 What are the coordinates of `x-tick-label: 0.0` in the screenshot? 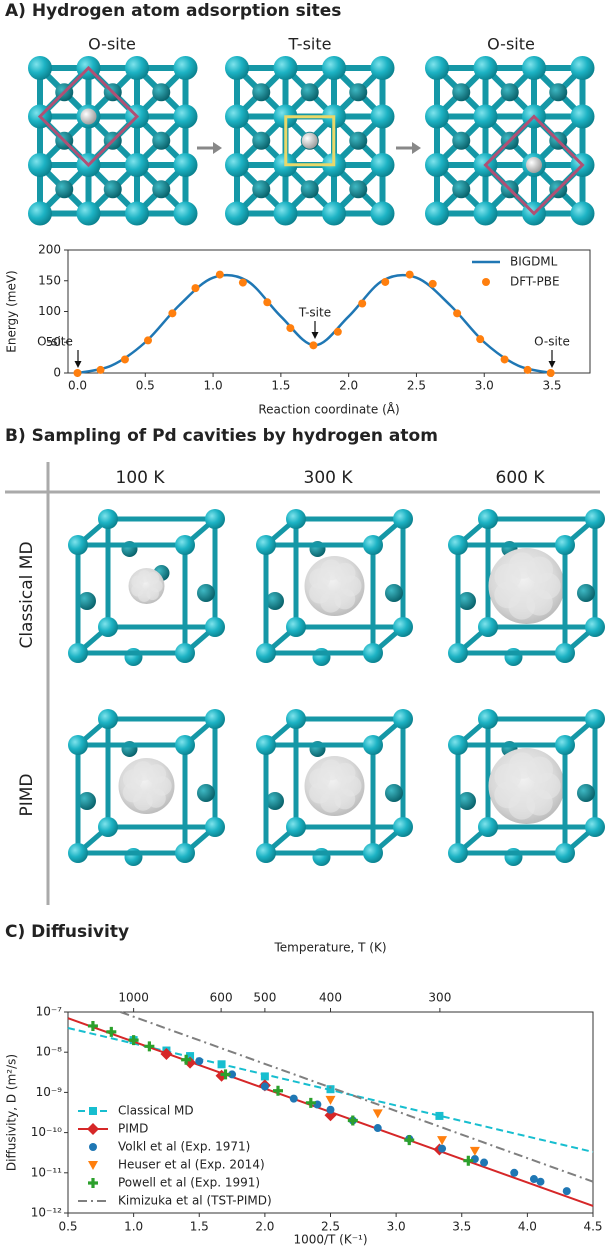 It's located at (77, 386).